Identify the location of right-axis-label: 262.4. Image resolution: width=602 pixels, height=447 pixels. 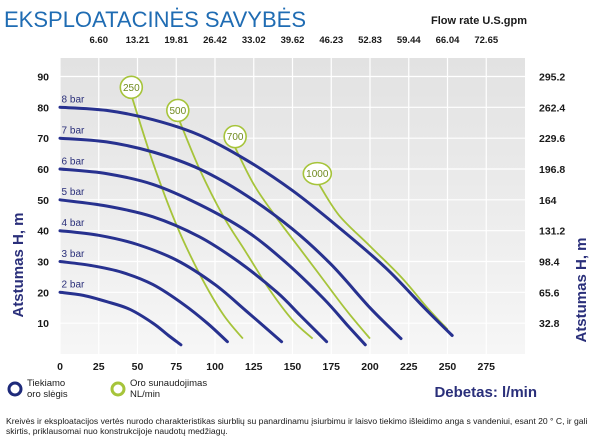
(552, 108).